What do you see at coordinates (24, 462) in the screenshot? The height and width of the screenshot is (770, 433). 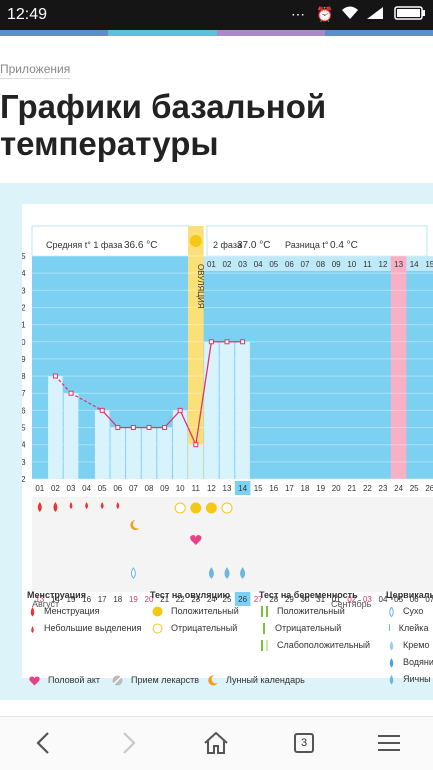 I see `y-tick-label: 36.3` at bounding box center [24, 462].